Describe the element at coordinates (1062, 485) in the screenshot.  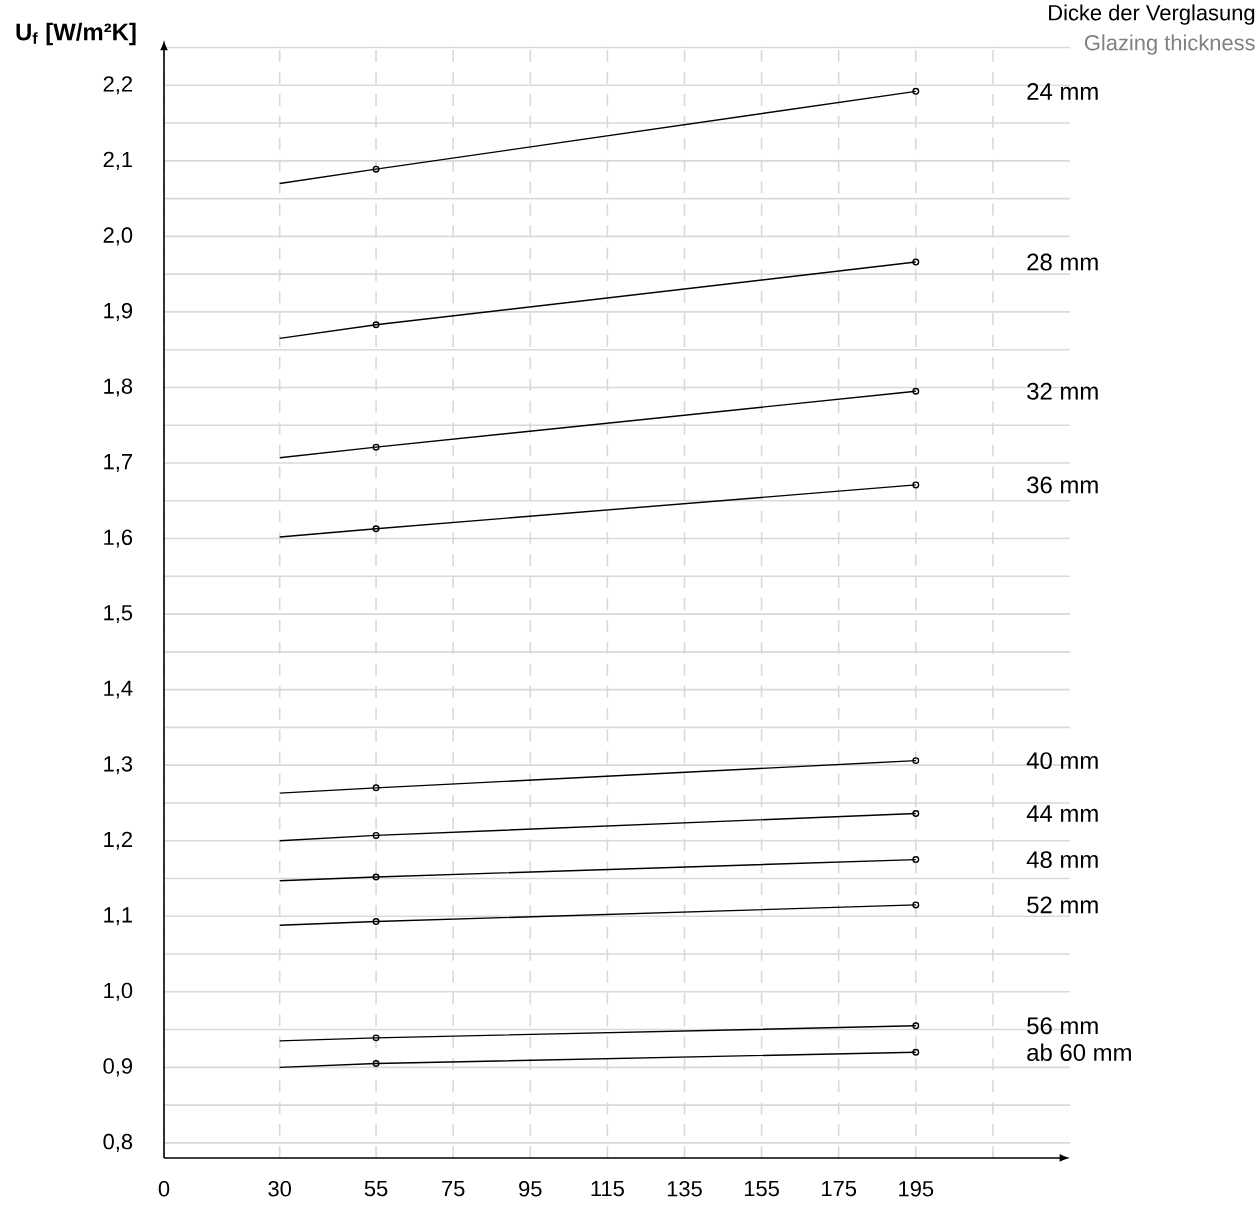
I see `text: 36 mm` at that location.